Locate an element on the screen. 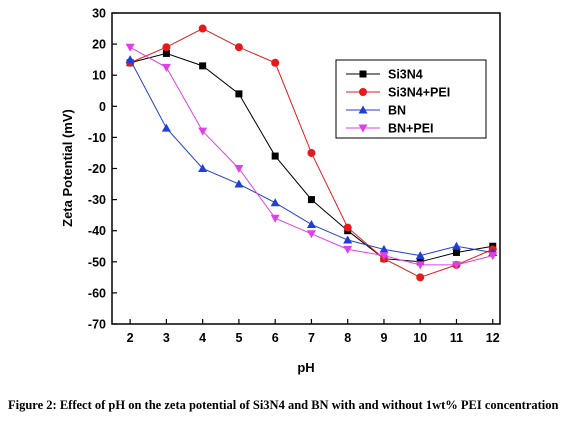 This screenshot has height=448, width=574. x-tick-label: 10 is located at coordinates (420, 338).